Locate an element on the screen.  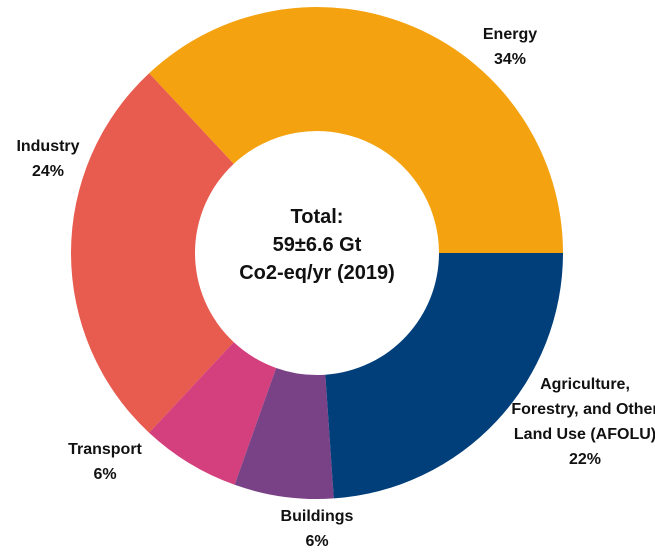
center-line: Total: is located at coordinates (317, 217).